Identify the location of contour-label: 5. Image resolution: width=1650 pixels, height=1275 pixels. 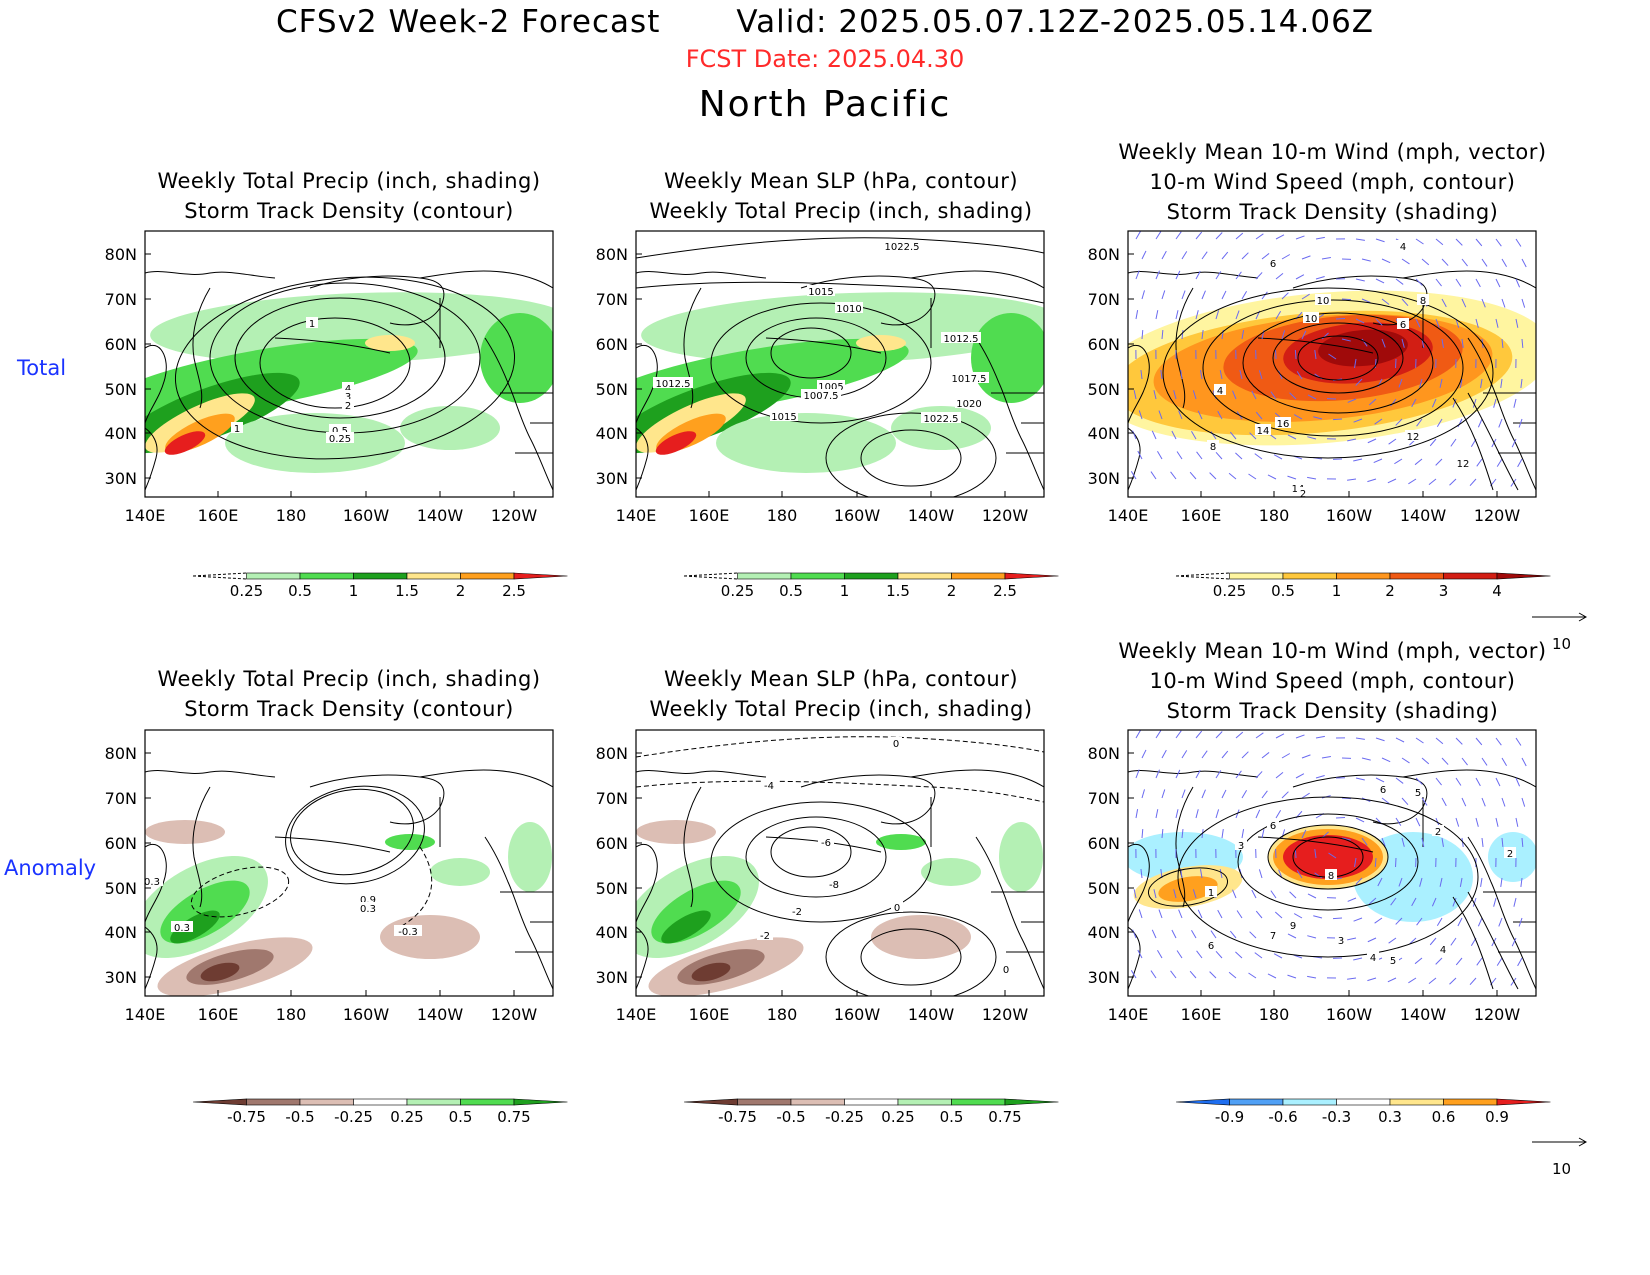
(1418, 793).